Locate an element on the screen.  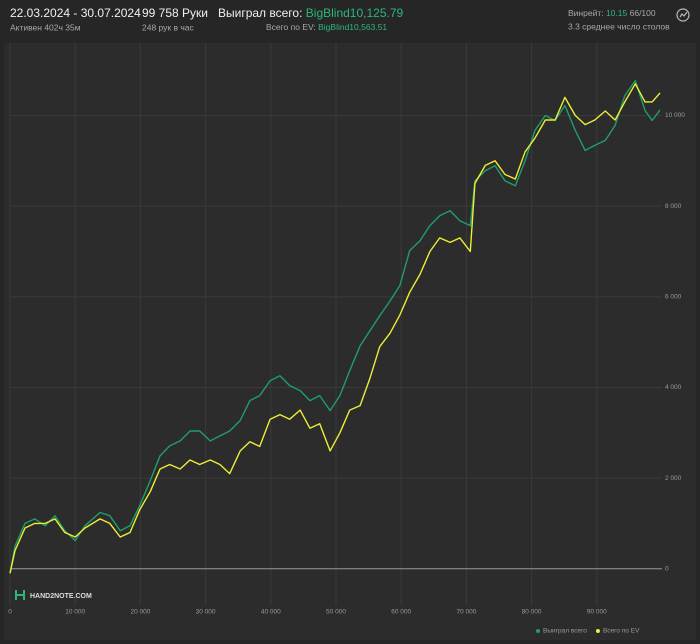
won-label: Выиграл всего: is located at coordinates (260, 13).